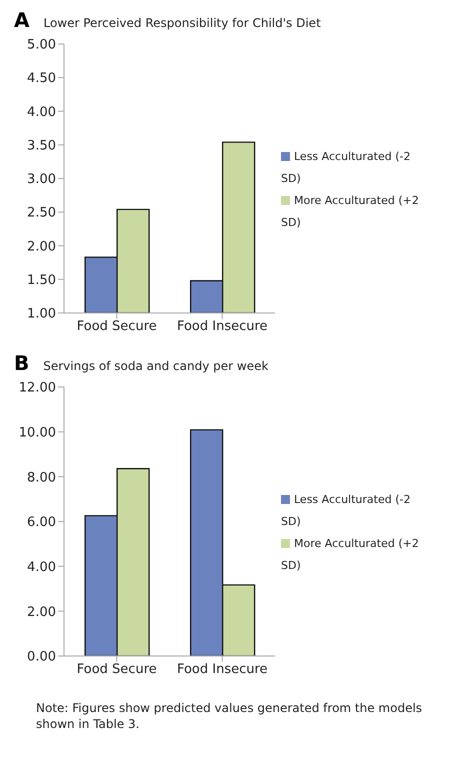 The height and width of the screenshot is (769, 453). I want to click on y-tick-label: 5.00, so click(41, 45).